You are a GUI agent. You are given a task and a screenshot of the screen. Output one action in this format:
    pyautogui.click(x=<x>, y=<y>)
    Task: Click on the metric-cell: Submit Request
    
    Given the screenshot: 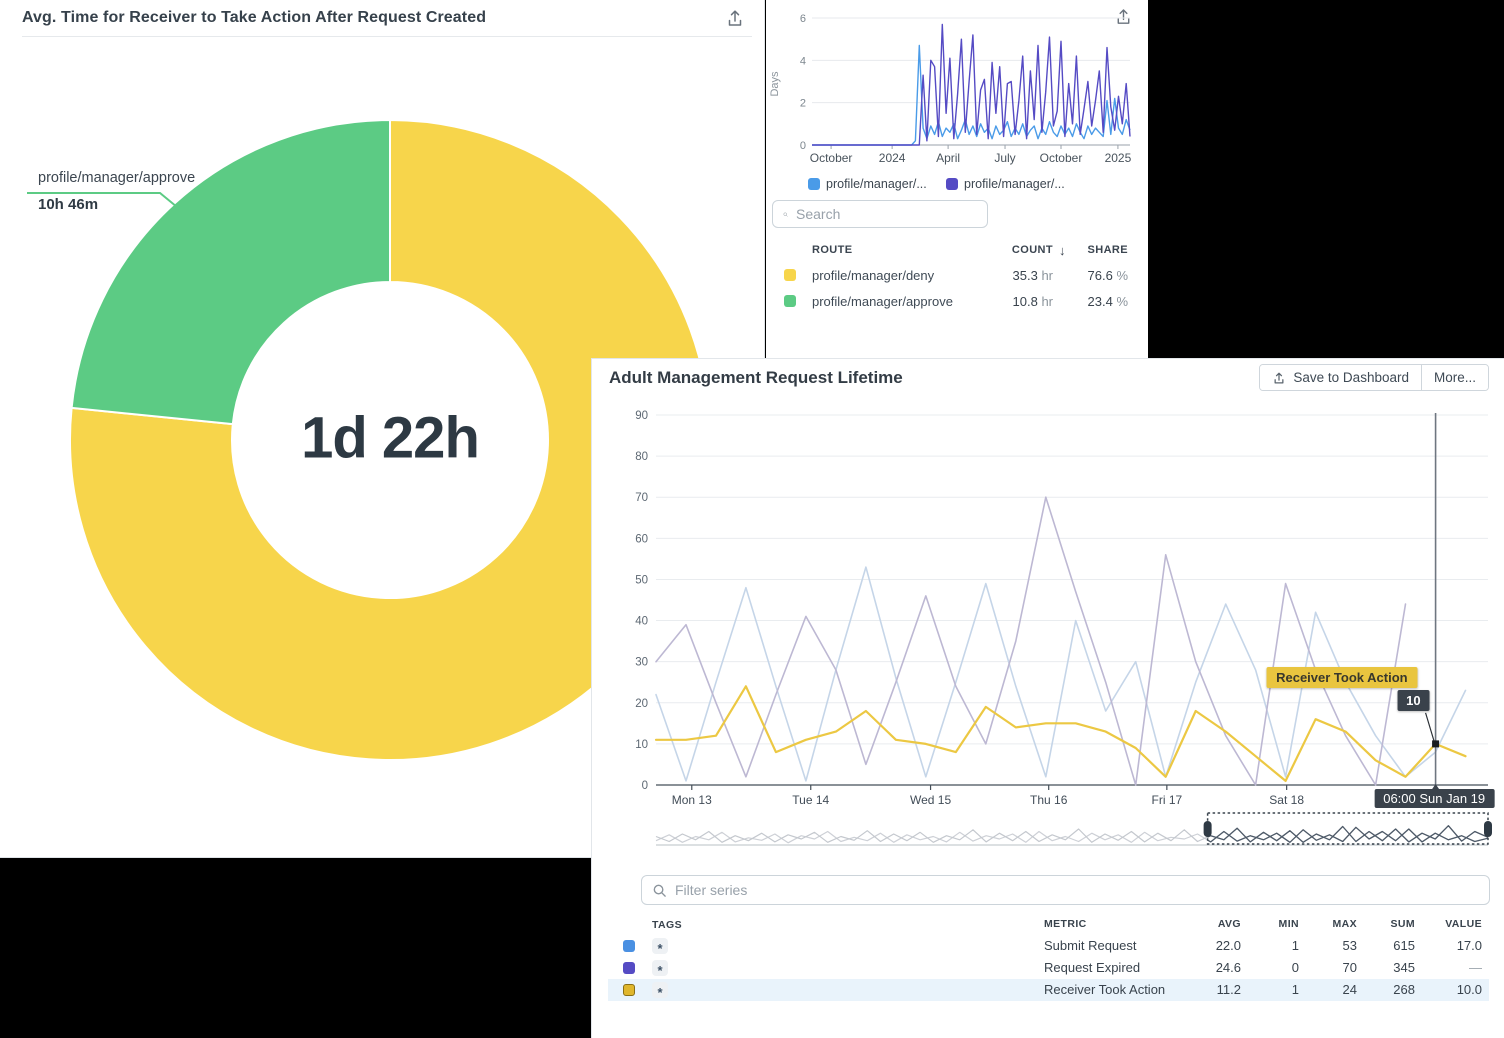 What is the action you would take?
    pyautogui.click(x=1090, y=945)
    